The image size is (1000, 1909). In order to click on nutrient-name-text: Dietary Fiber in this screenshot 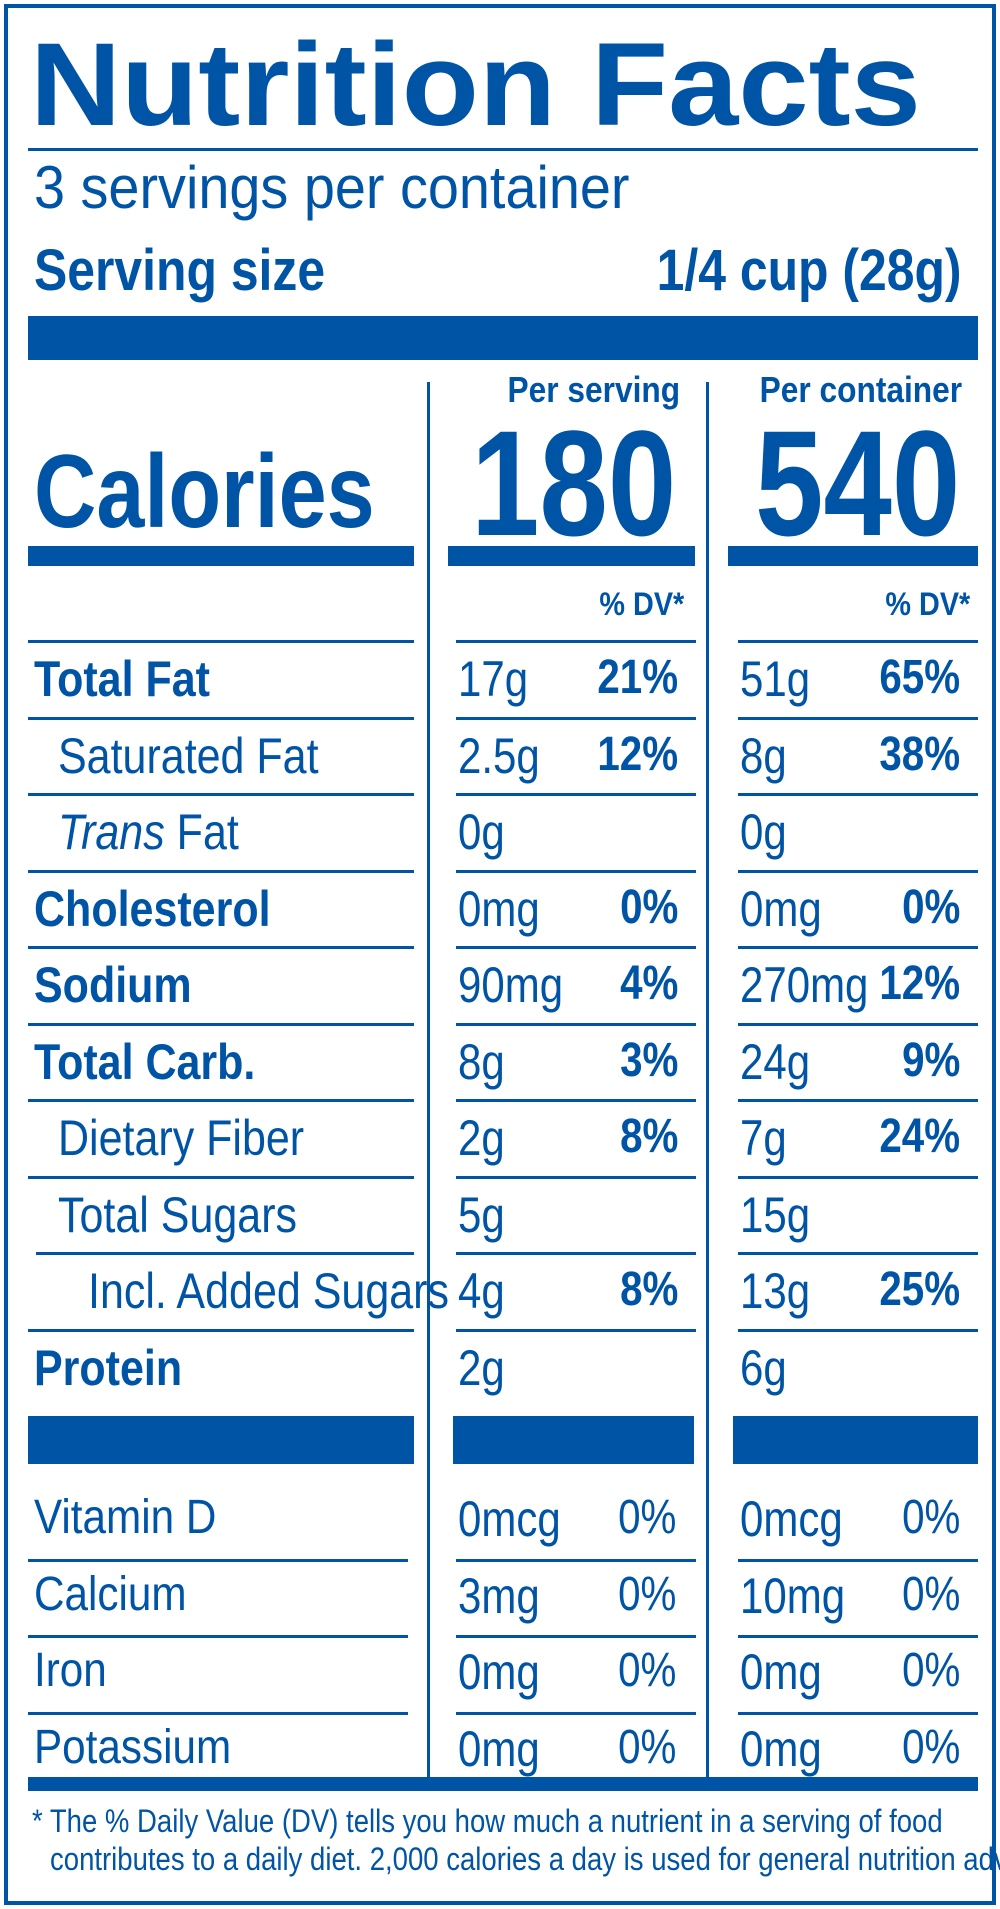, I will do `click(181, 1138)`.